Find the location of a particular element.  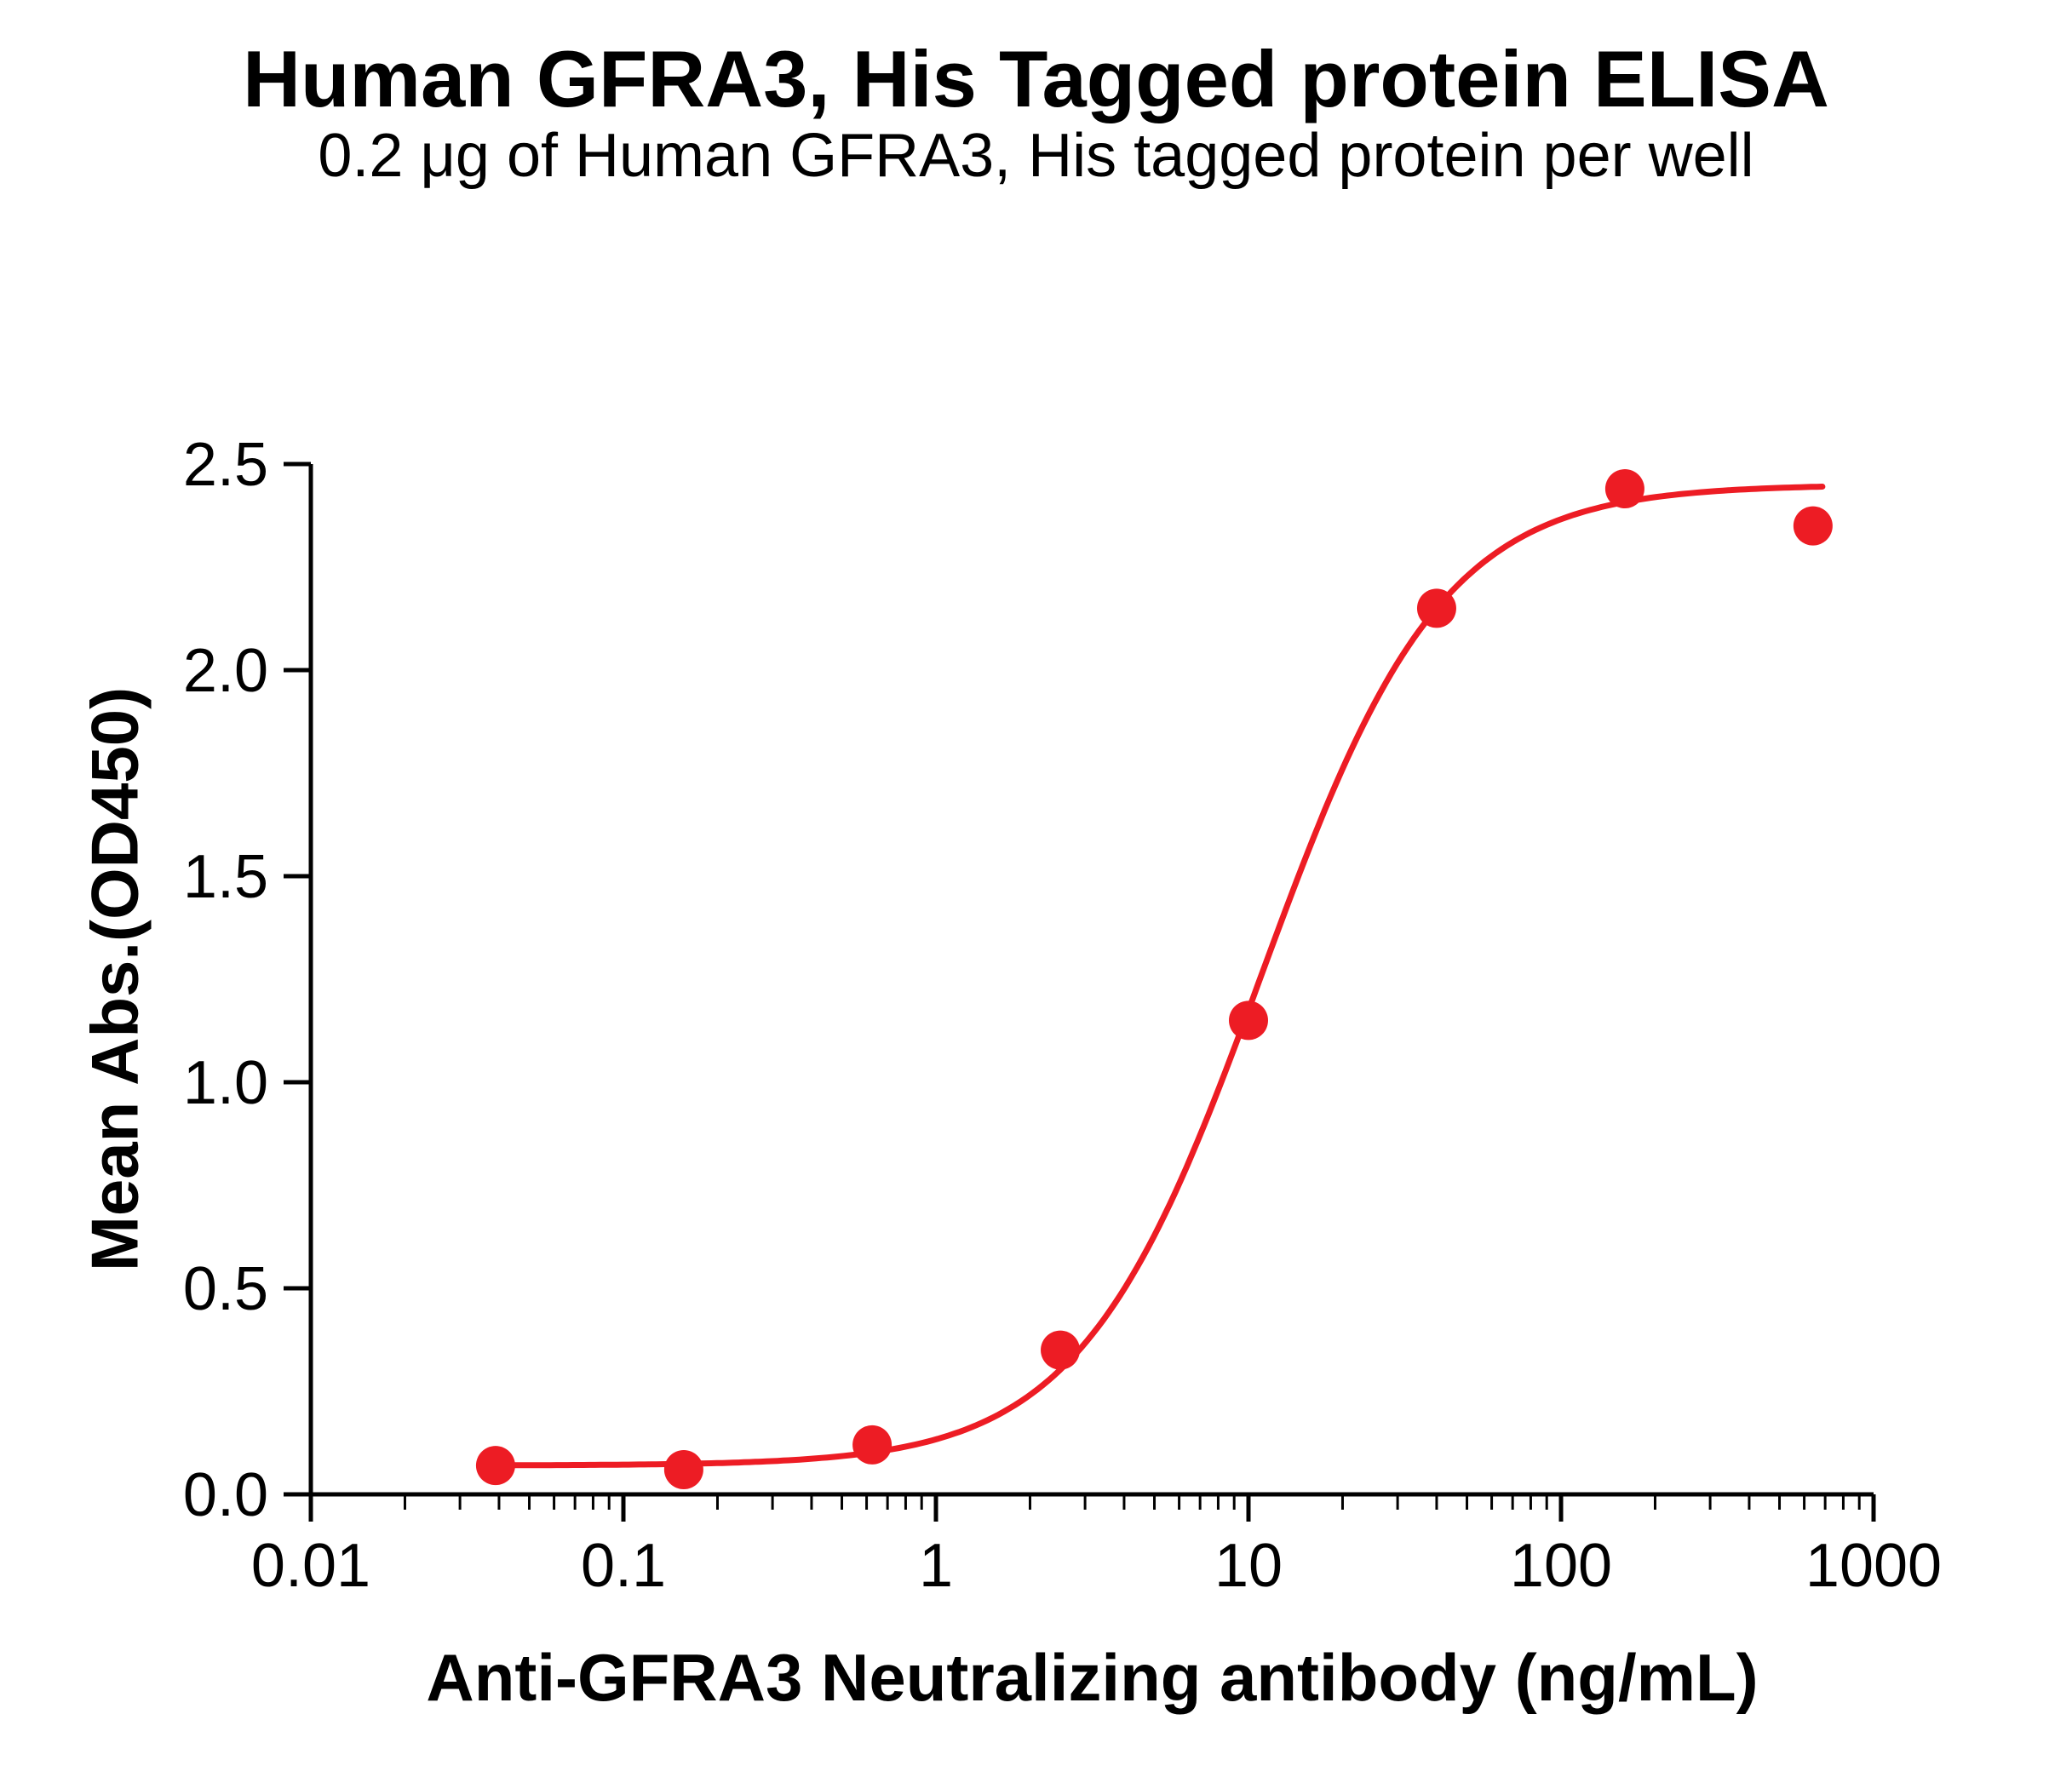

x-tick-label: 0.1 is located at coordinates (623, 1566).